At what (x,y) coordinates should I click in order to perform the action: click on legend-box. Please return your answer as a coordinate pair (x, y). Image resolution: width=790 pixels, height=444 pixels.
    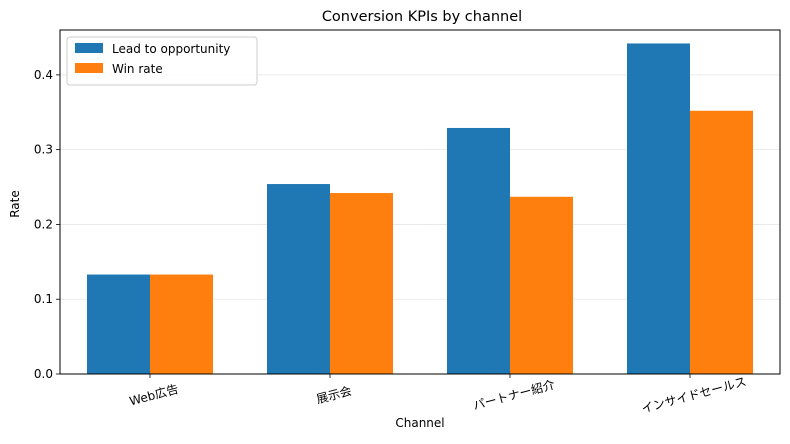
    Looking at the image, I should click on (162, 61).